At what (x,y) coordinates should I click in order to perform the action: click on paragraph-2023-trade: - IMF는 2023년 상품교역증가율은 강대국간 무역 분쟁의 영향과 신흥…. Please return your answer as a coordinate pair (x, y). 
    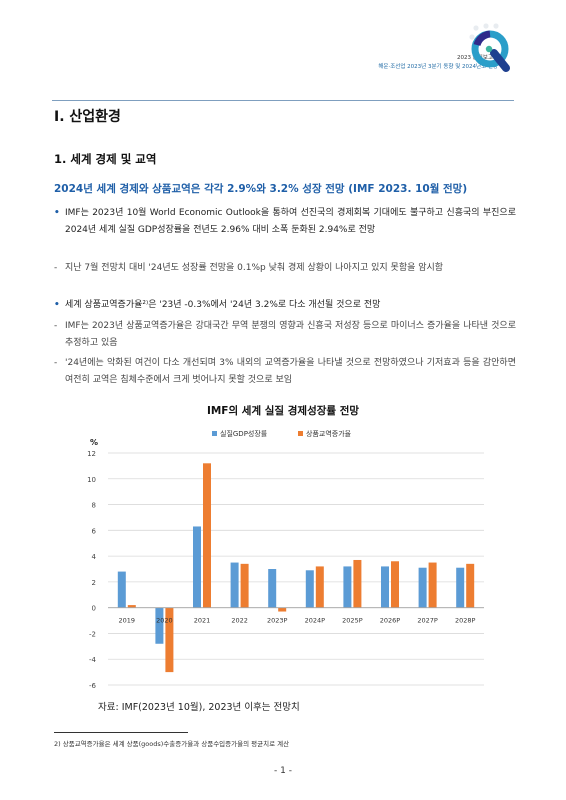
    Looking at the image, I should click on (285, 335).